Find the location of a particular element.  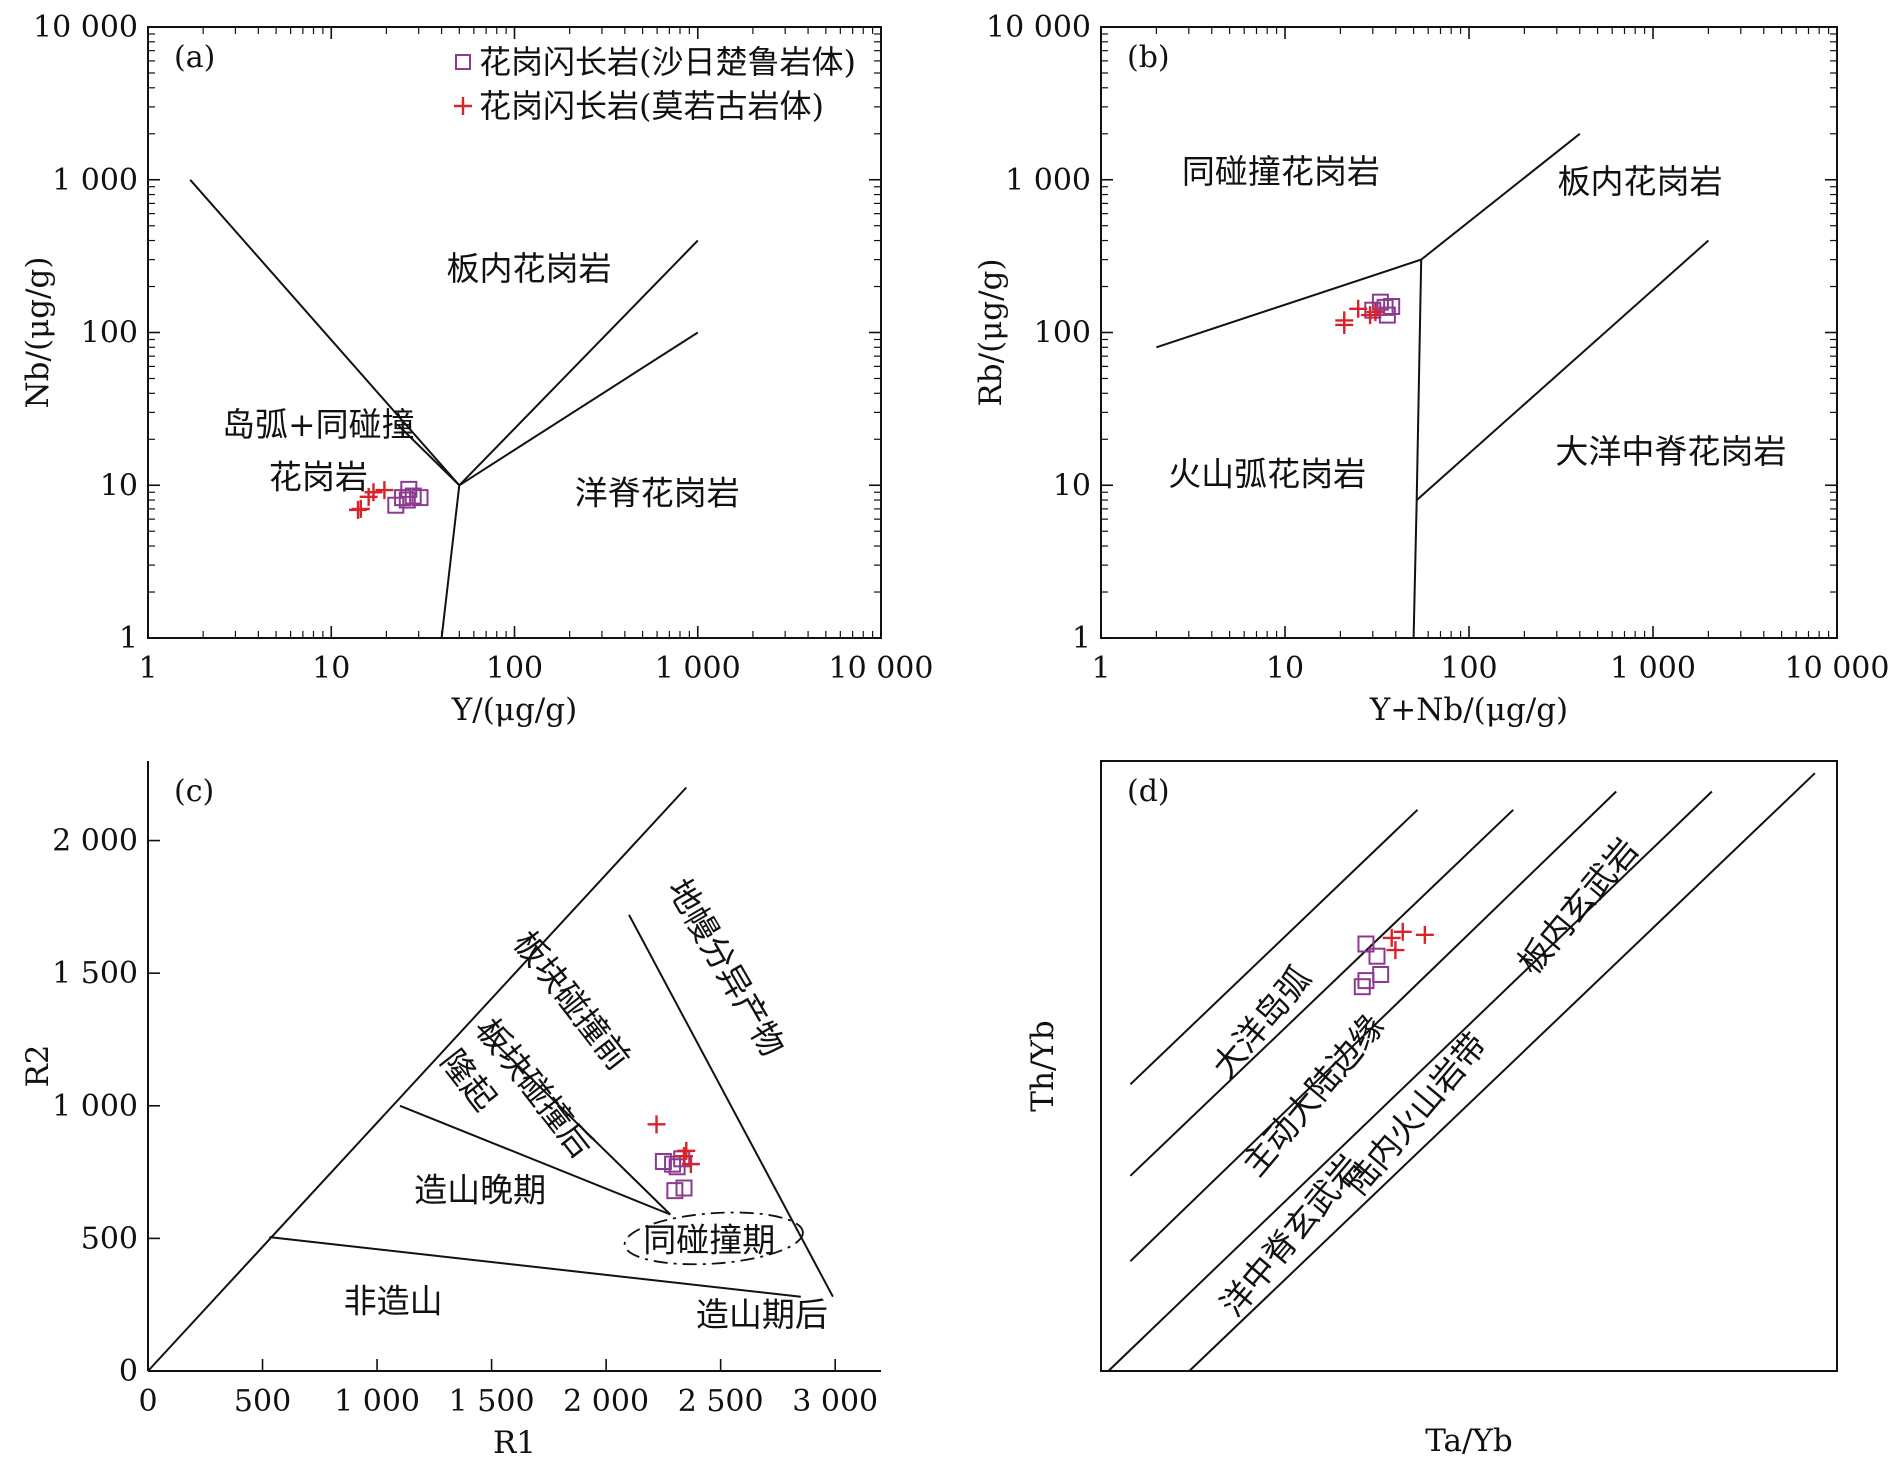

legend-label: 花岗闪长岩(沙日楚鲁岩体) is located at coordinates (667, 62).